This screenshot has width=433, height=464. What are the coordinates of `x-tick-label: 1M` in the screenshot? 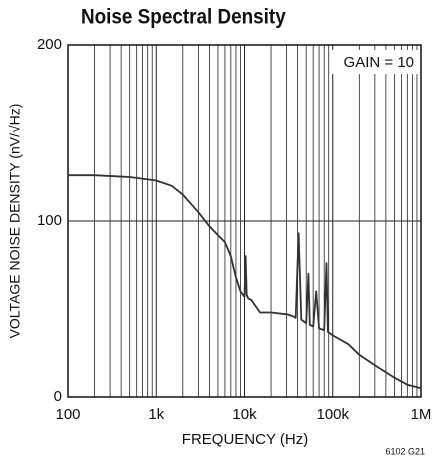 It's located at (421, 414).